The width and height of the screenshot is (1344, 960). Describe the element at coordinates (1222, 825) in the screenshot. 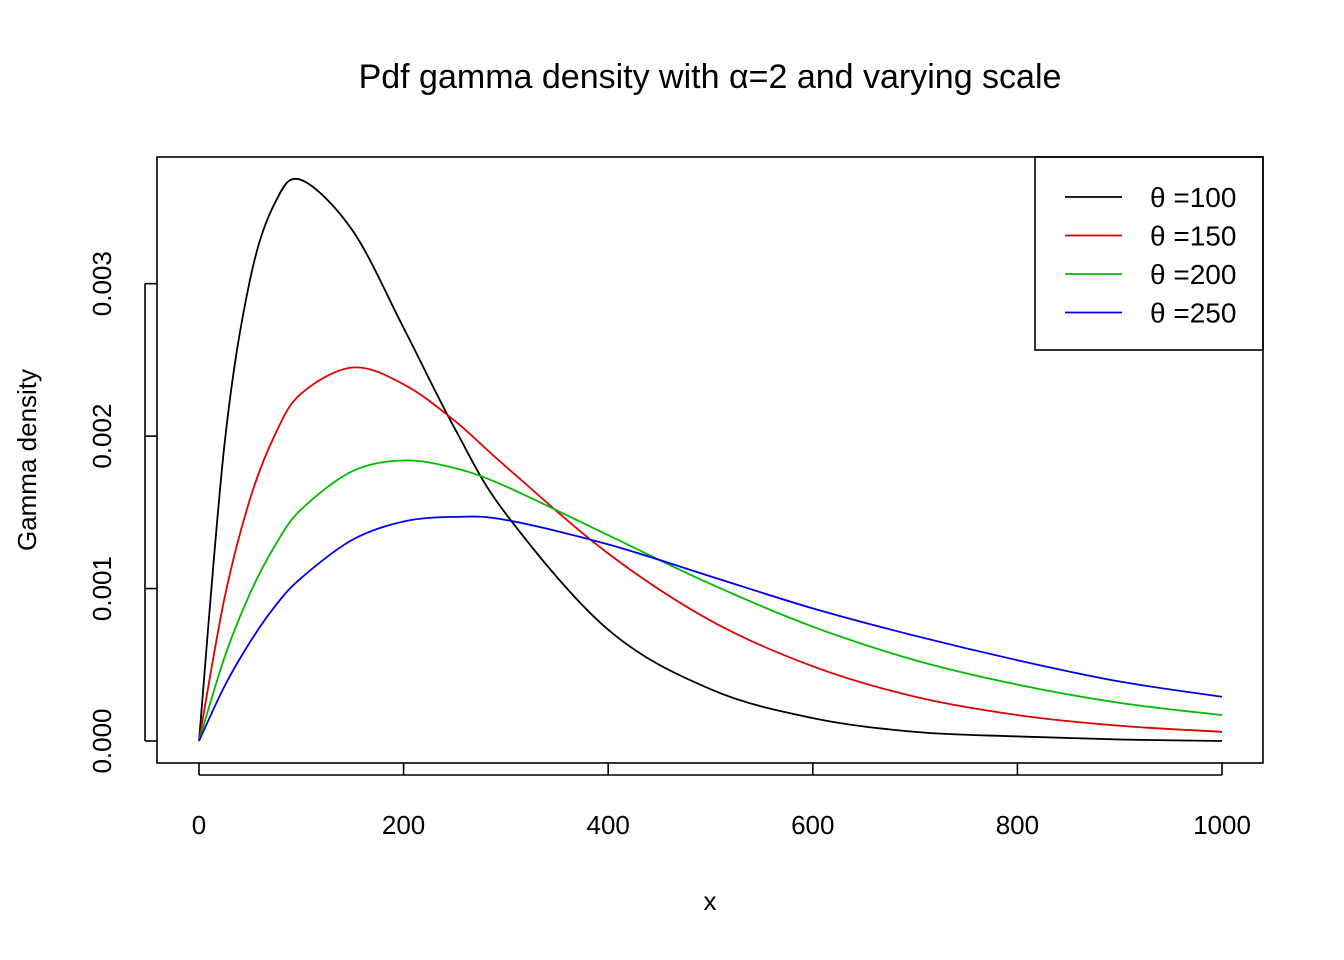

I see `x-tick-label: 1000` at that location.